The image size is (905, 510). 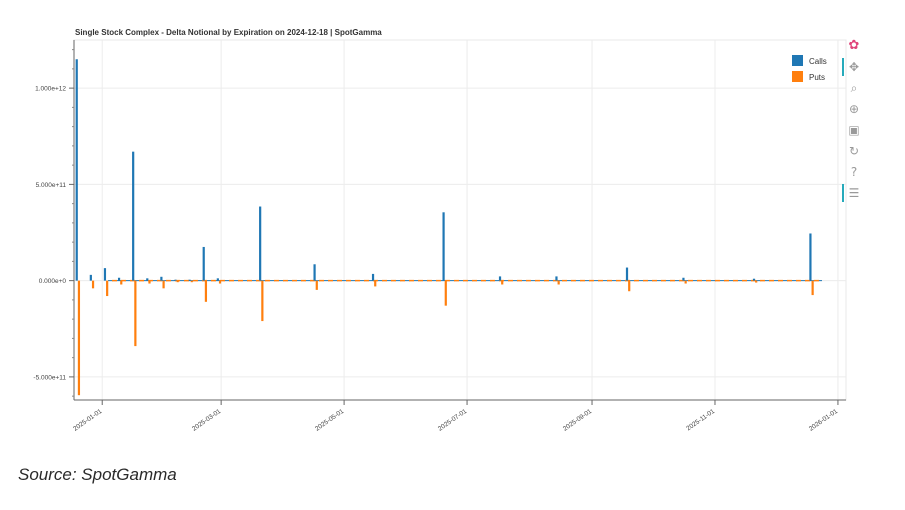 What do you see at coordinates (824, 420) in the screenshot?
I see `x-tick-label: 2026-01-01` at bounding box center [824, 420].